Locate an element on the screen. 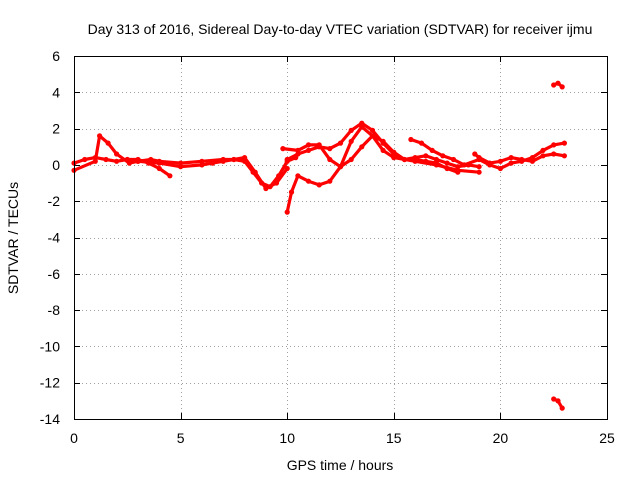 Image resolution: width=640 pixels, height=480 pixels. series-track-i is located at coordinates (558, 85).